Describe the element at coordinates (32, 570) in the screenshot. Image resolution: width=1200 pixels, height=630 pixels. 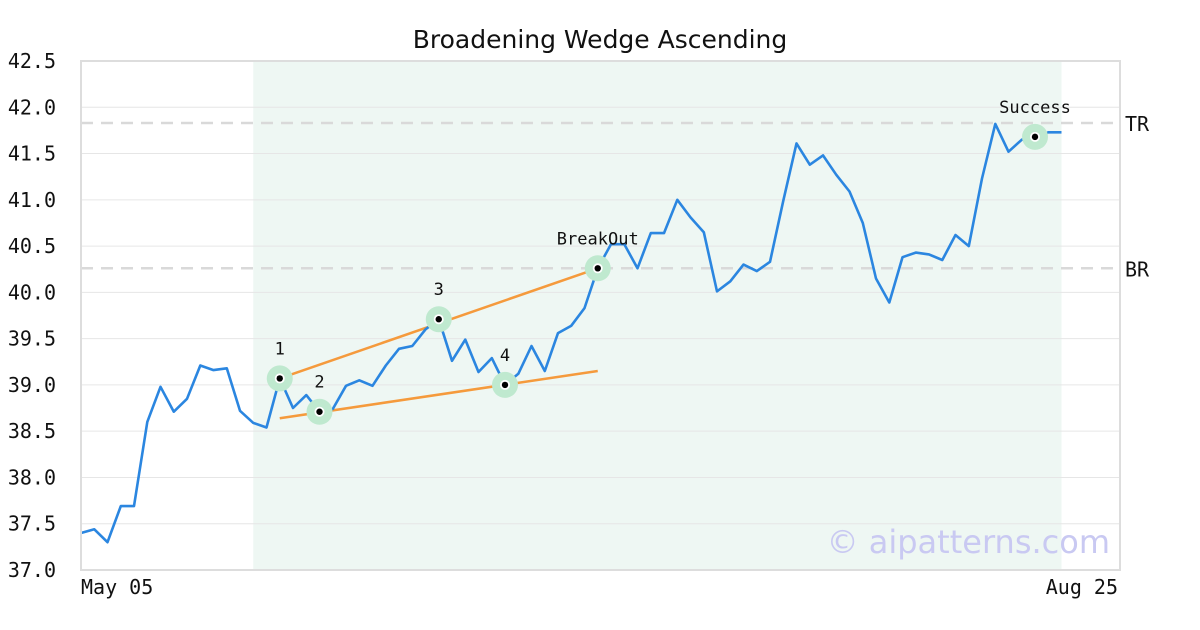
I see `y-tick-label: 37.0` at that location.